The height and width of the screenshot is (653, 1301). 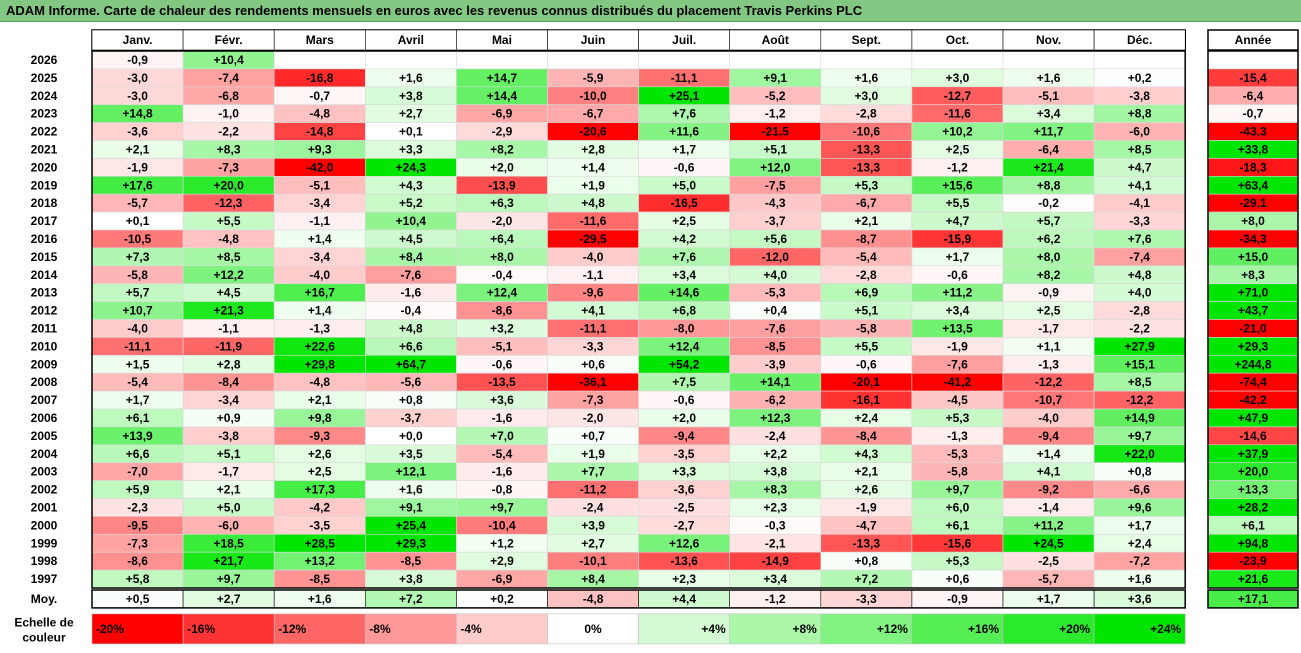 I want to click on heatmap-cell-value: +22,6, so click(x=320, y=346).